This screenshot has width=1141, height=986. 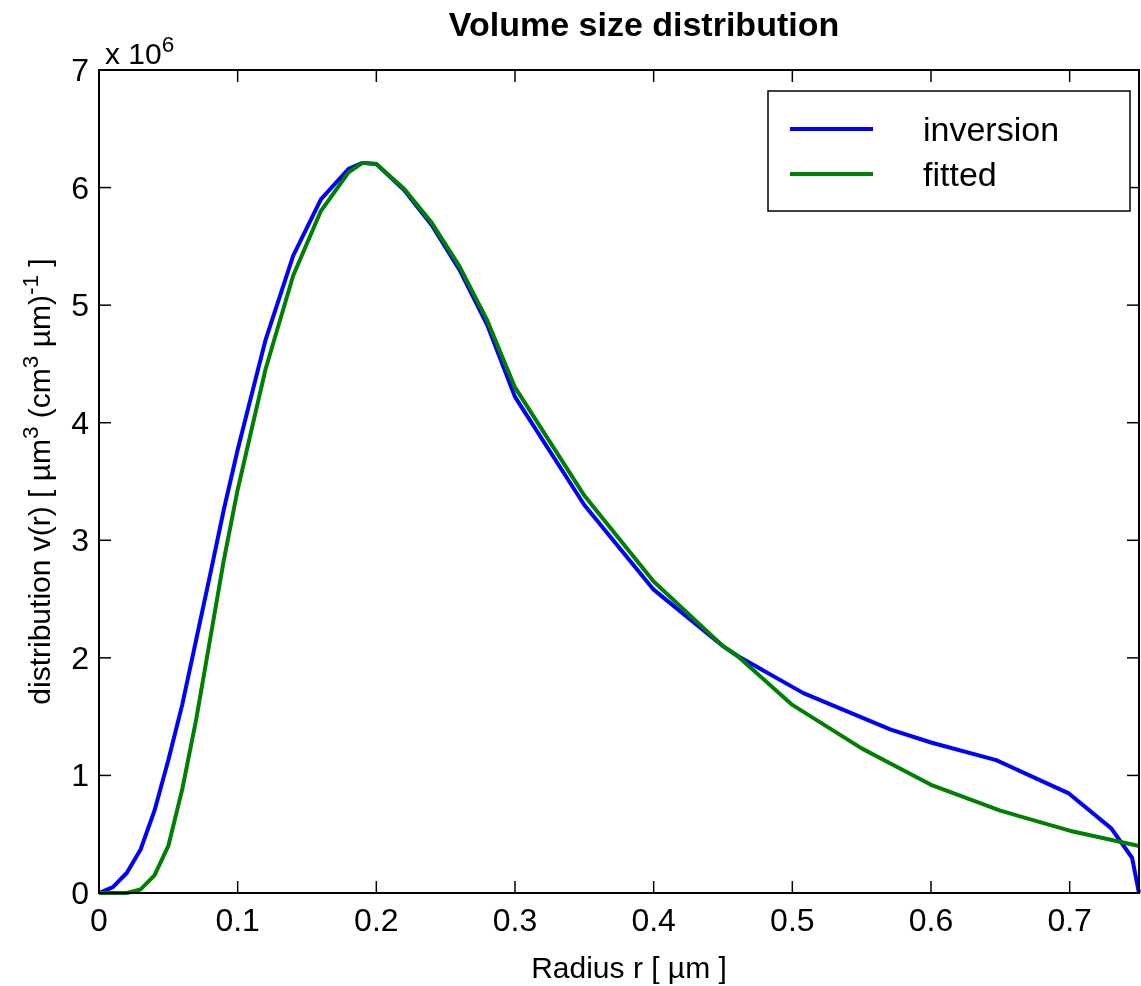 I want to click on y-tick-label: 7, so click(x=80, y=70).